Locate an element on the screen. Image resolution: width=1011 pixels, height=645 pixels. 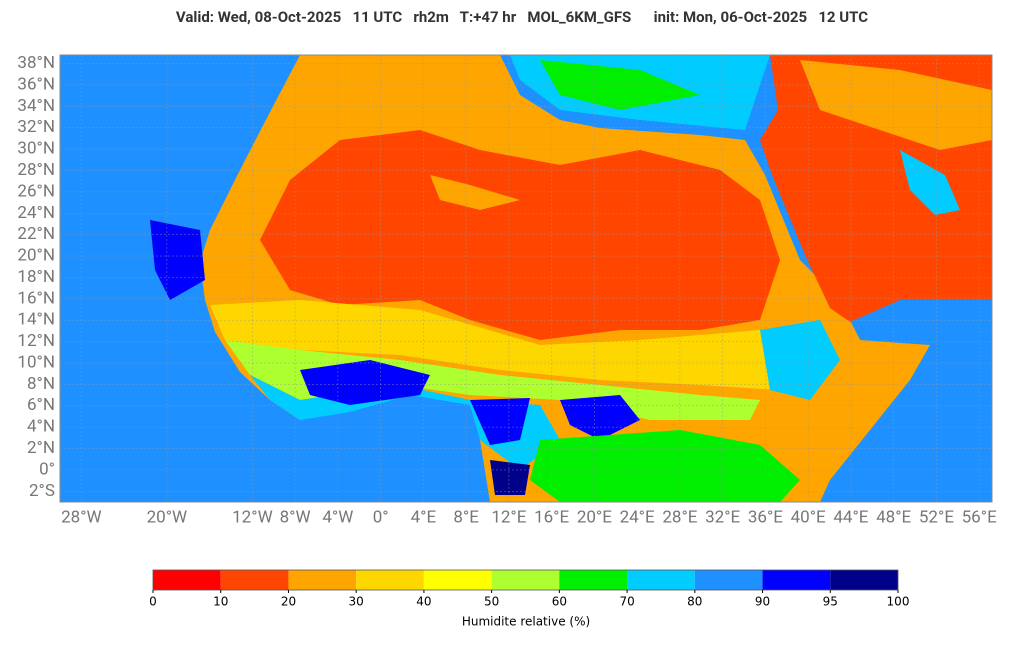
lat-label: 22°N is located at coordinates (36, 234).